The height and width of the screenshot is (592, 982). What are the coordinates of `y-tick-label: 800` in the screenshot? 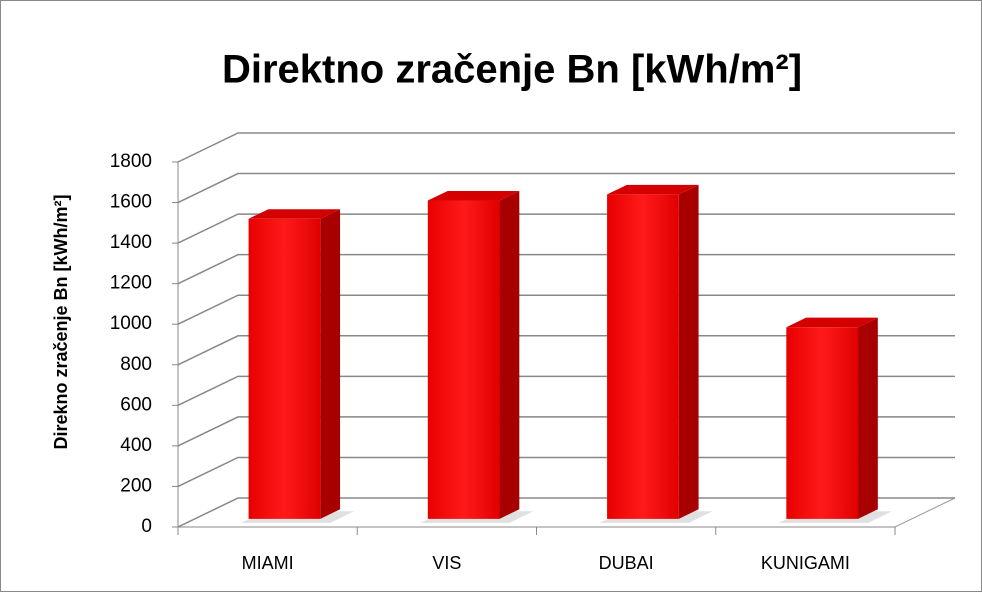 It's located at (136, 364).